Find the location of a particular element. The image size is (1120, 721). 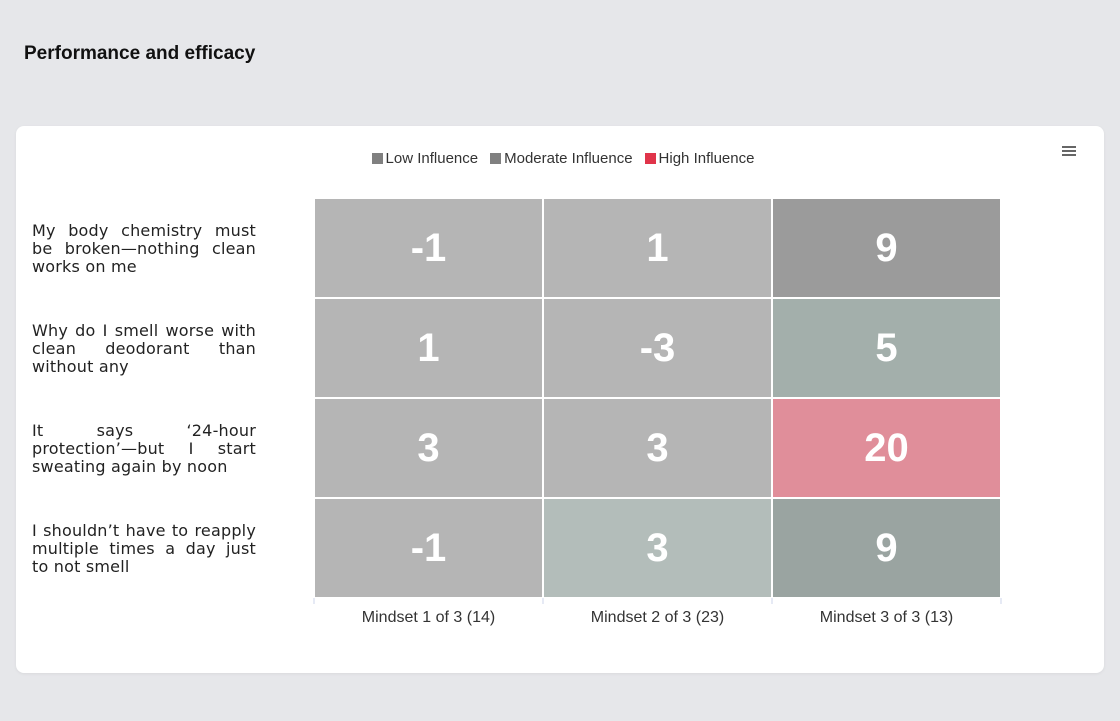

heatmap-cell-r1-c3 is located at coordinates (886, 248).